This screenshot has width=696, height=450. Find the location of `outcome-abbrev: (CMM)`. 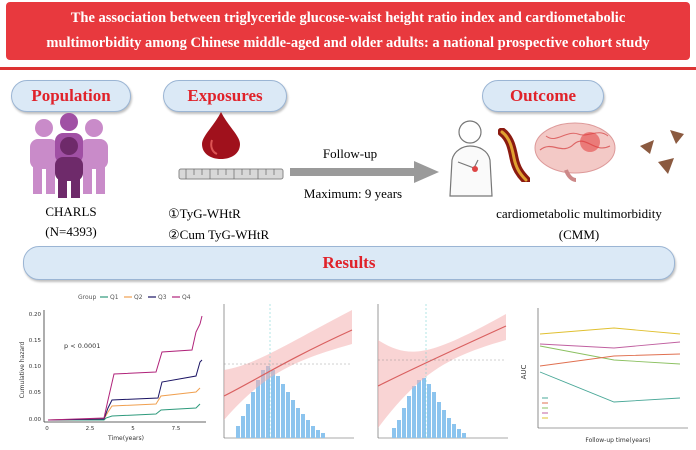

outcome-abbrev: (CMM) is located at coordinates (579, 234).